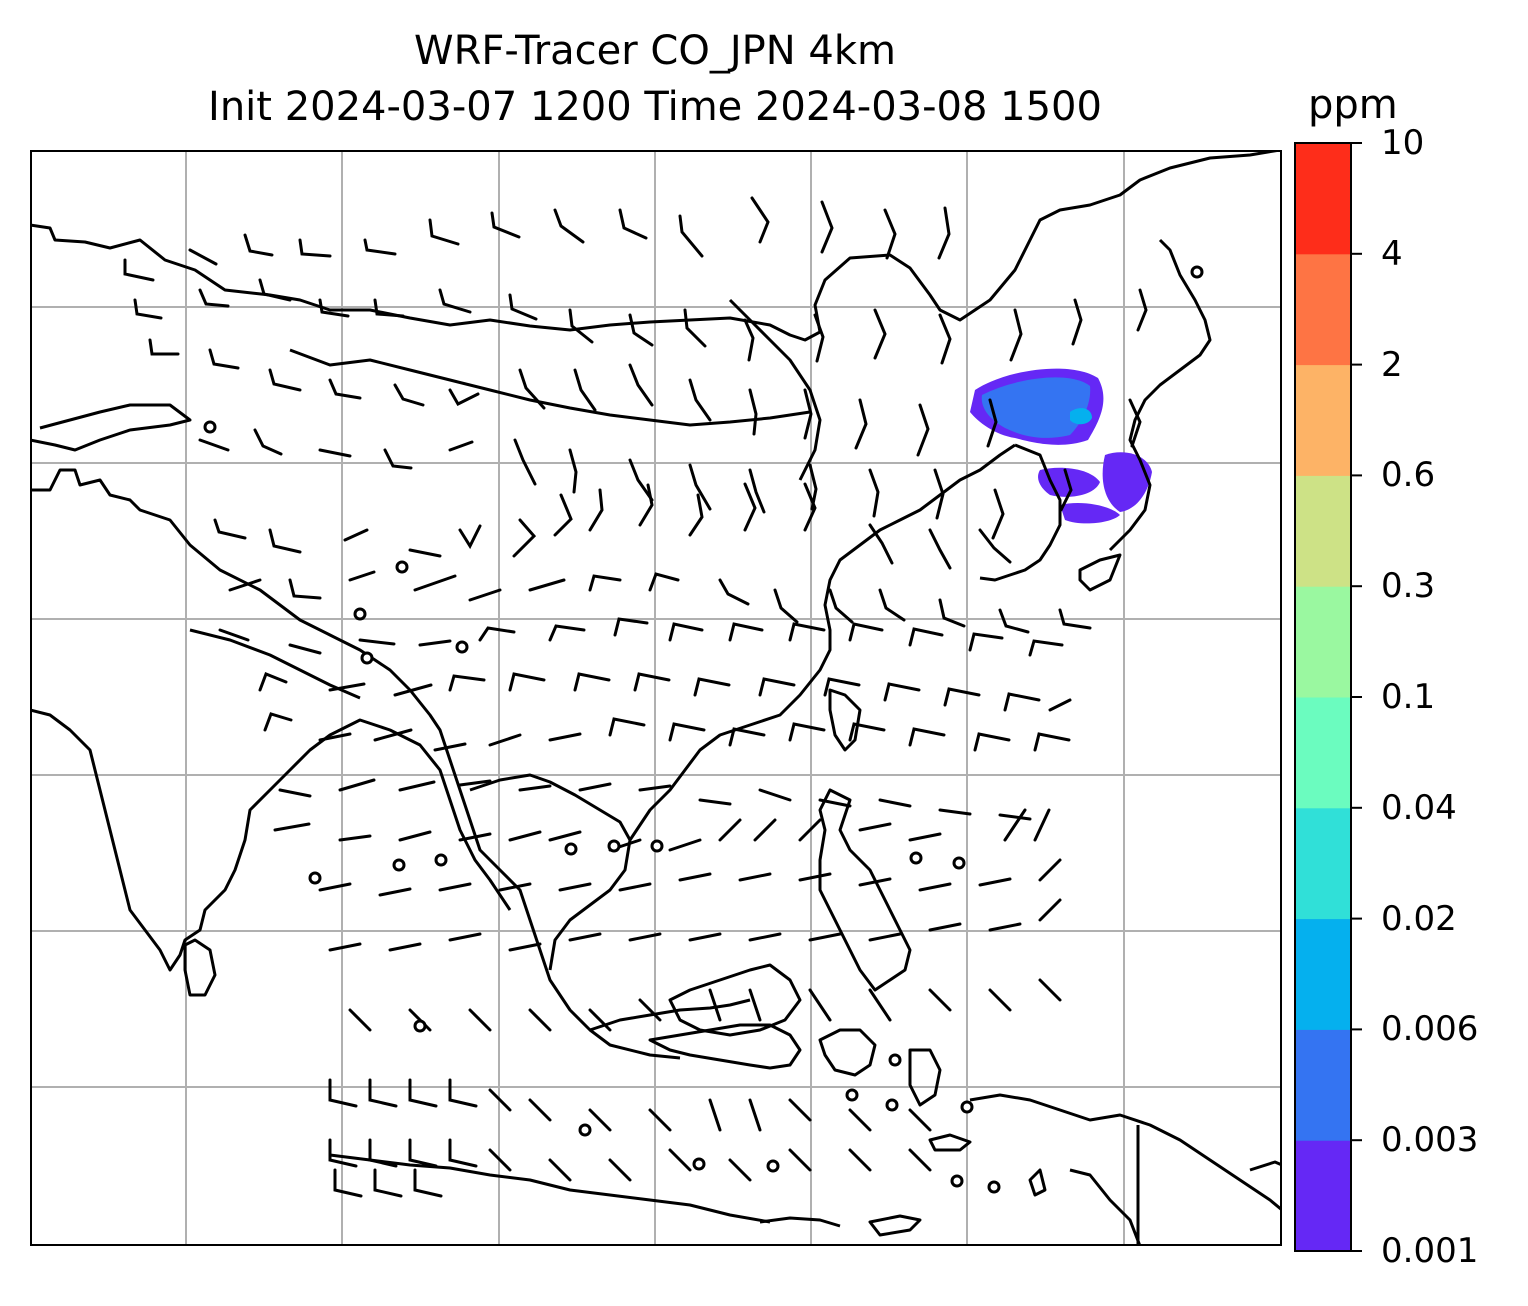 This screenshot has width=1528, height=1306. What do you see at coordinates (655, 51) in the screenshot?
I see `map-title-line1: WRF-Tracer CO_JPN 4km` at bounding box center [655, 51].